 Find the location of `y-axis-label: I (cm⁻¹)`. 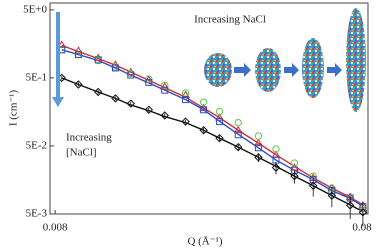

y-axis-label: I (cm⁻¹) is located at coordinates (14, 108).